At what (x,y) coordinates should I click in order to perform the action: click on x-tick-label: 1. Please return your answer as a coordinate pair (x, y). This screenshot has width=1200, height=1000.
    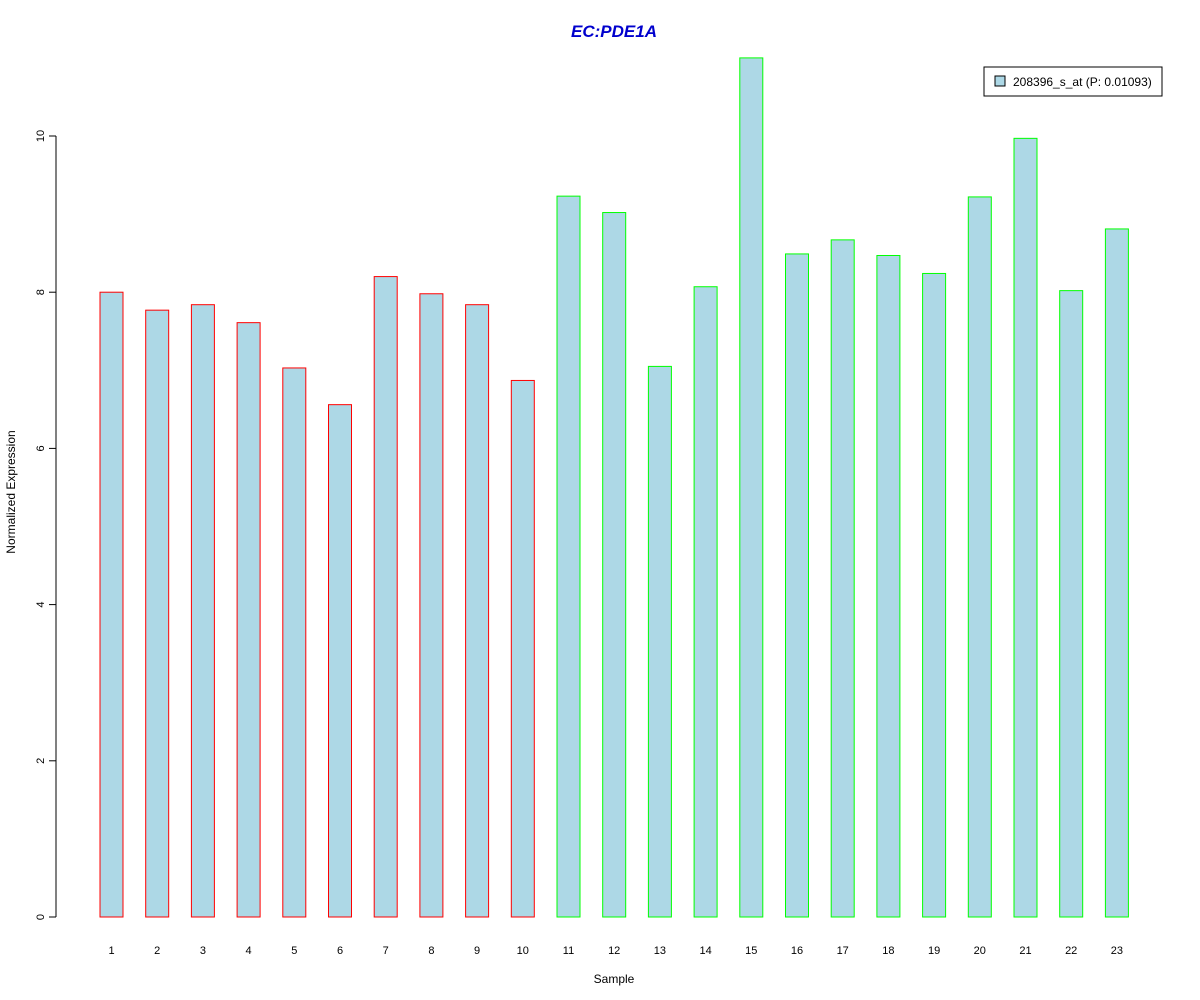
    Looking at the image, I should click on (111, 951).